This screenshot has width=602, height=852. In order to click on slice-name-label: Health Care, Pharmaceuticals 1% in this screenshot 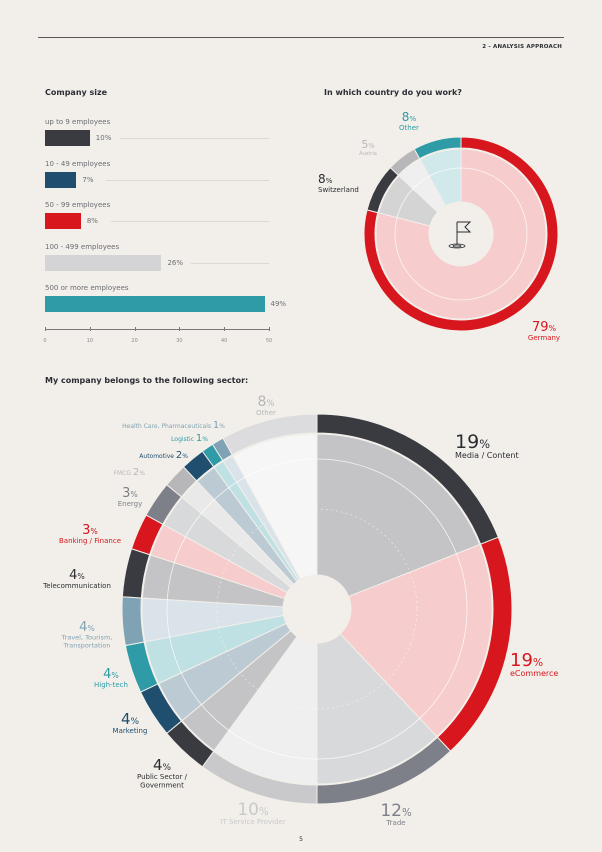, I will do `click(173, 425)`.